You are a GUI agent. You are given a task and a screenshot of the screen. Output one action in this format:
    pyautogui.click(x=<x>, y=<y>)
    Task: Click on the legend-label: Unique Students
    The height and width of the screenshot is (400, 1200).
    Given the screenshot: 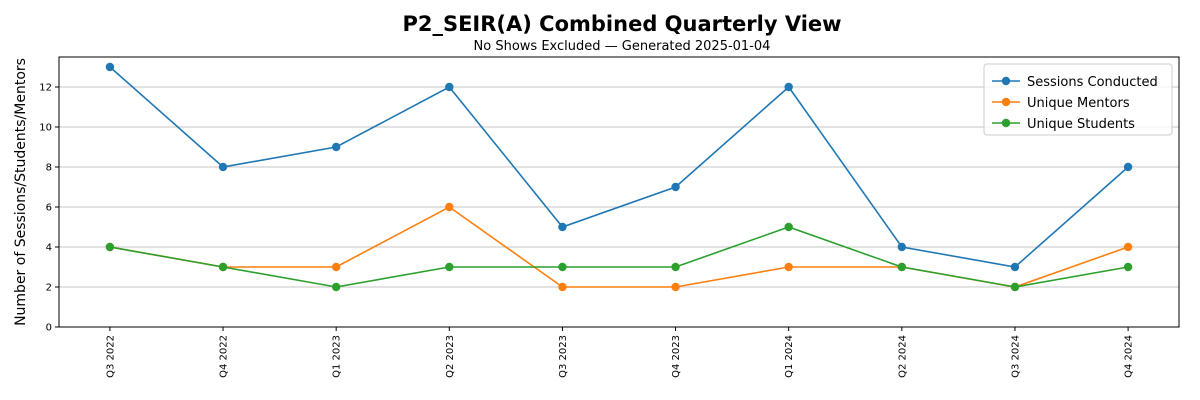 What is the action you would take?
    pyautogui.click(x=1081, y=124)
    